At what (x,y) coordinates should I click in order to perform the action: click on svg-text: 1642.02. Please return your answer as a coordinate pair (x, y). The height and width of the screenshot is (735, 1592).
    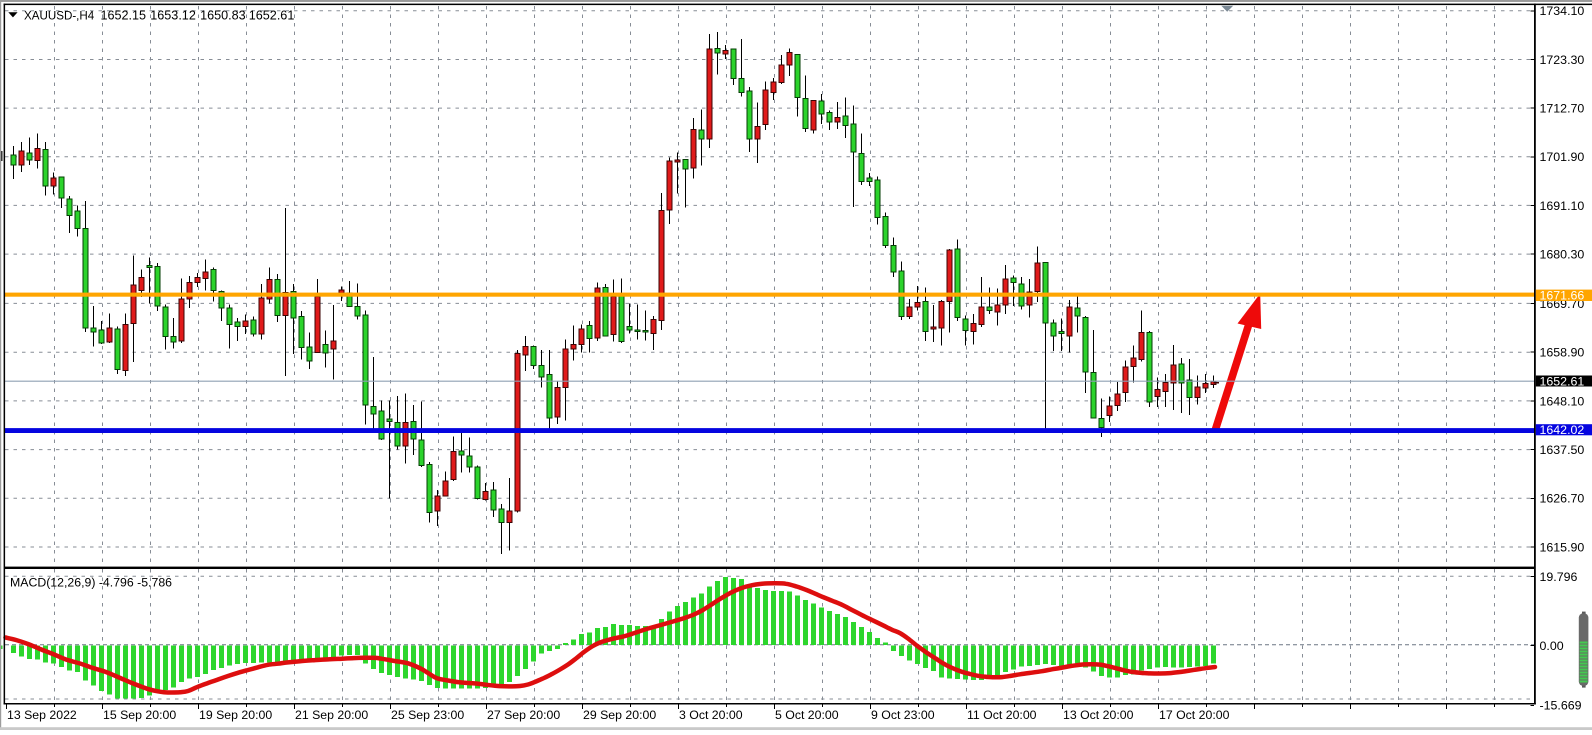
    Looking at the image, I should click on (1562, 430).